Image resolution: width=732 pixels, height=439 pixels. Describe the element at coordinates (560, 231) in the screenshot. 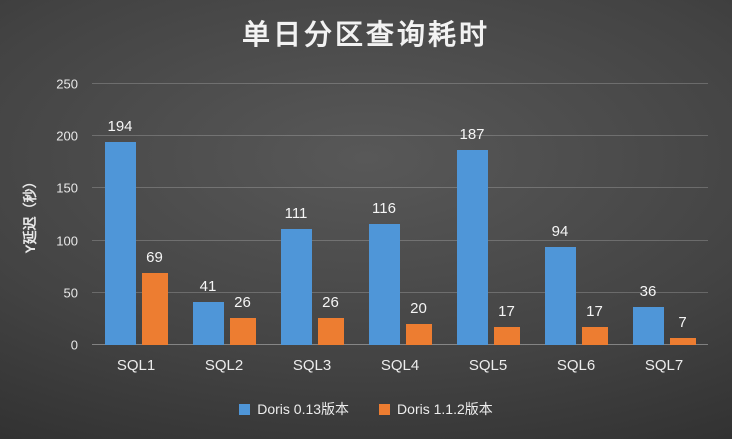

I see `bar-value-label: 94` at that location.